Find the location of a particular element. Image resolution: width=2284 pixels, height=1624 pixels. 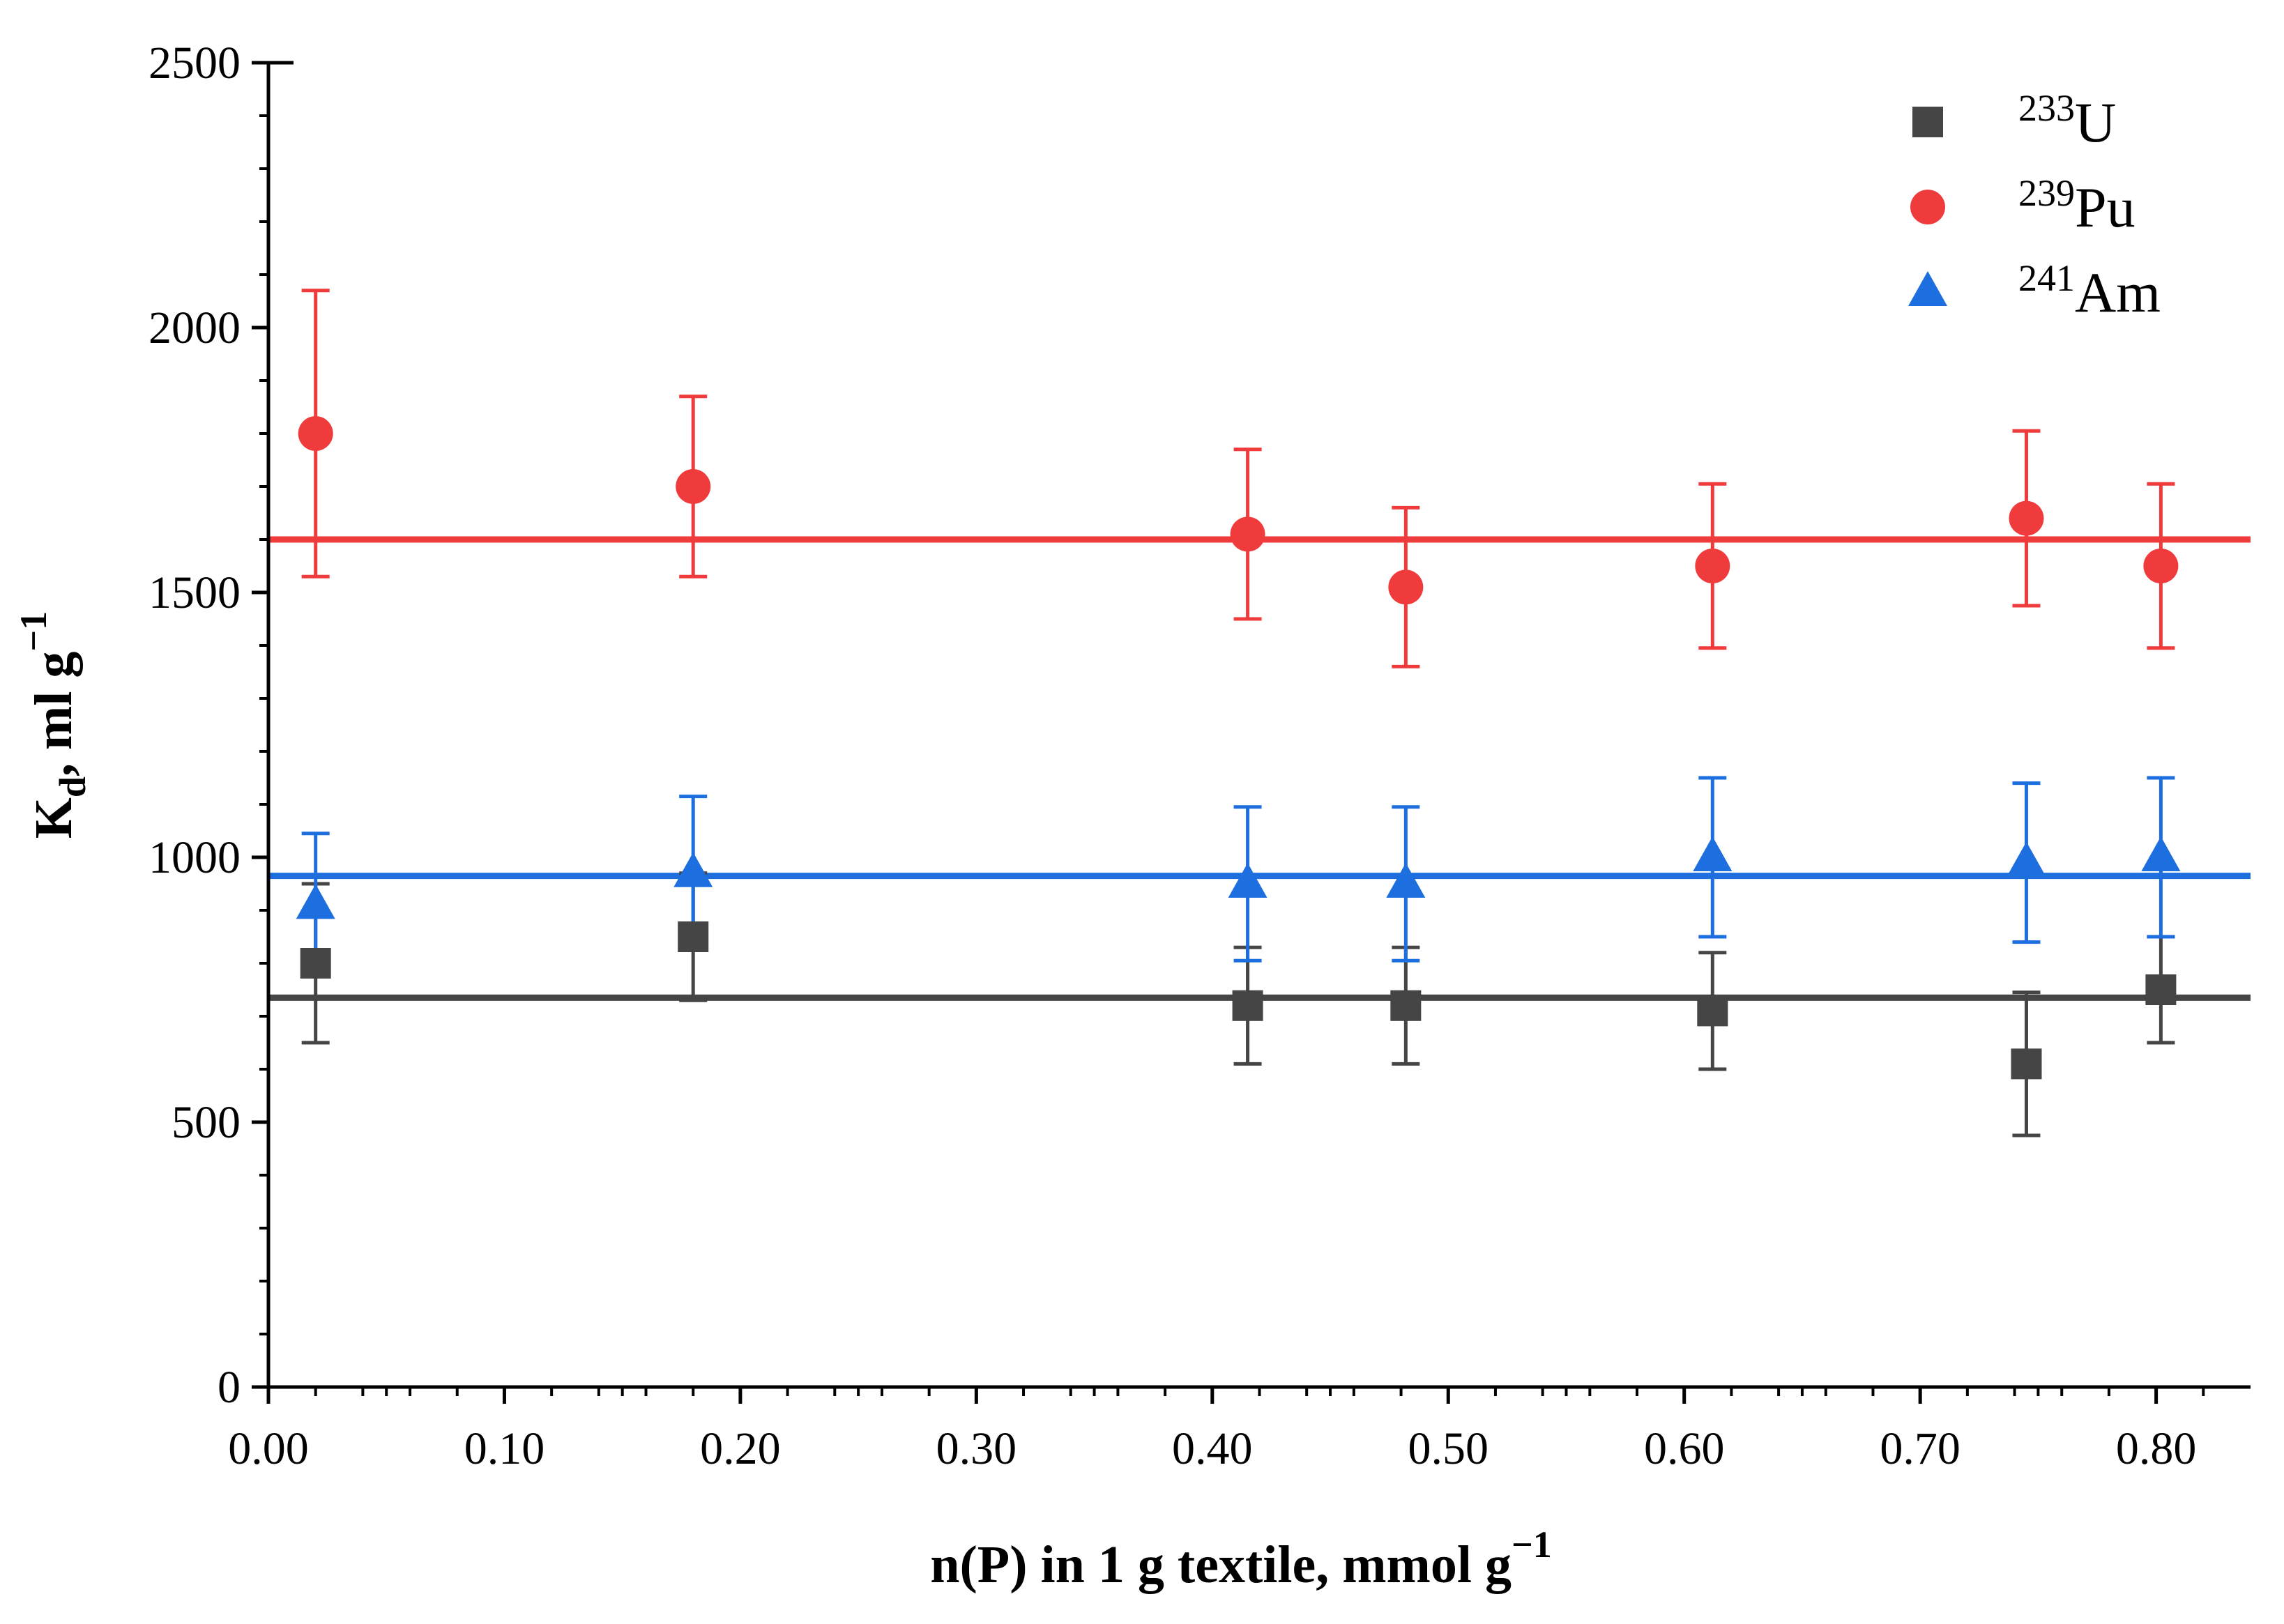

y-tick-label: 1500 is located at coordinates (195, 592).